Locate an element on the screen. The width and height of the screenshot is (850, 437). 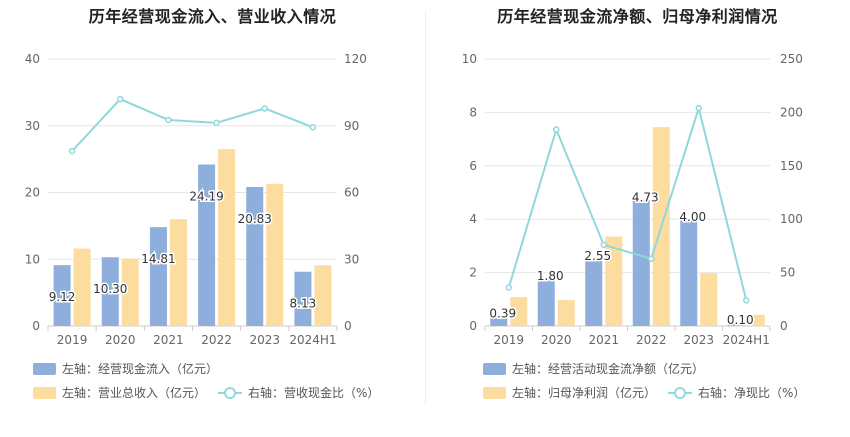
data-label: 14.81 is located at coordinates (158, 259).